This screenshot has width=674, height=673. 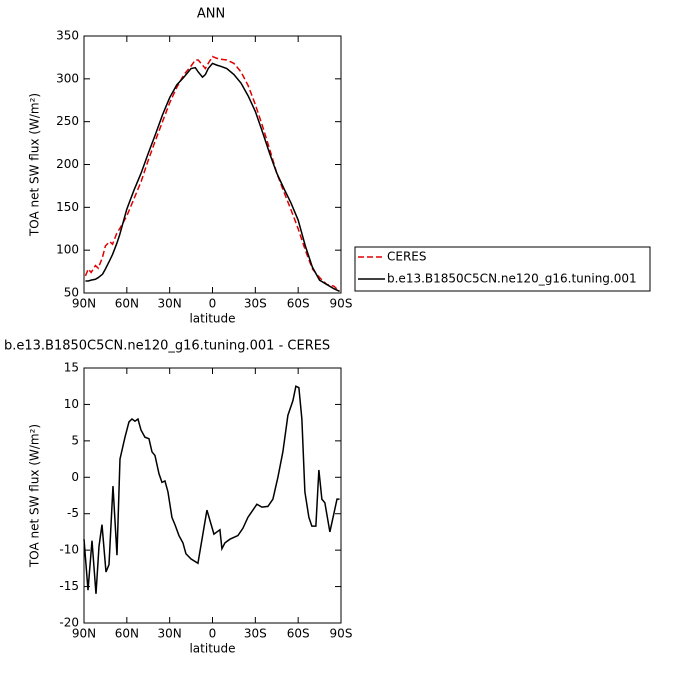 What do you see at coordinates (67, 78) in the screenshot?
I see `y-tick-label: 300` at bounding box center [67, 78].